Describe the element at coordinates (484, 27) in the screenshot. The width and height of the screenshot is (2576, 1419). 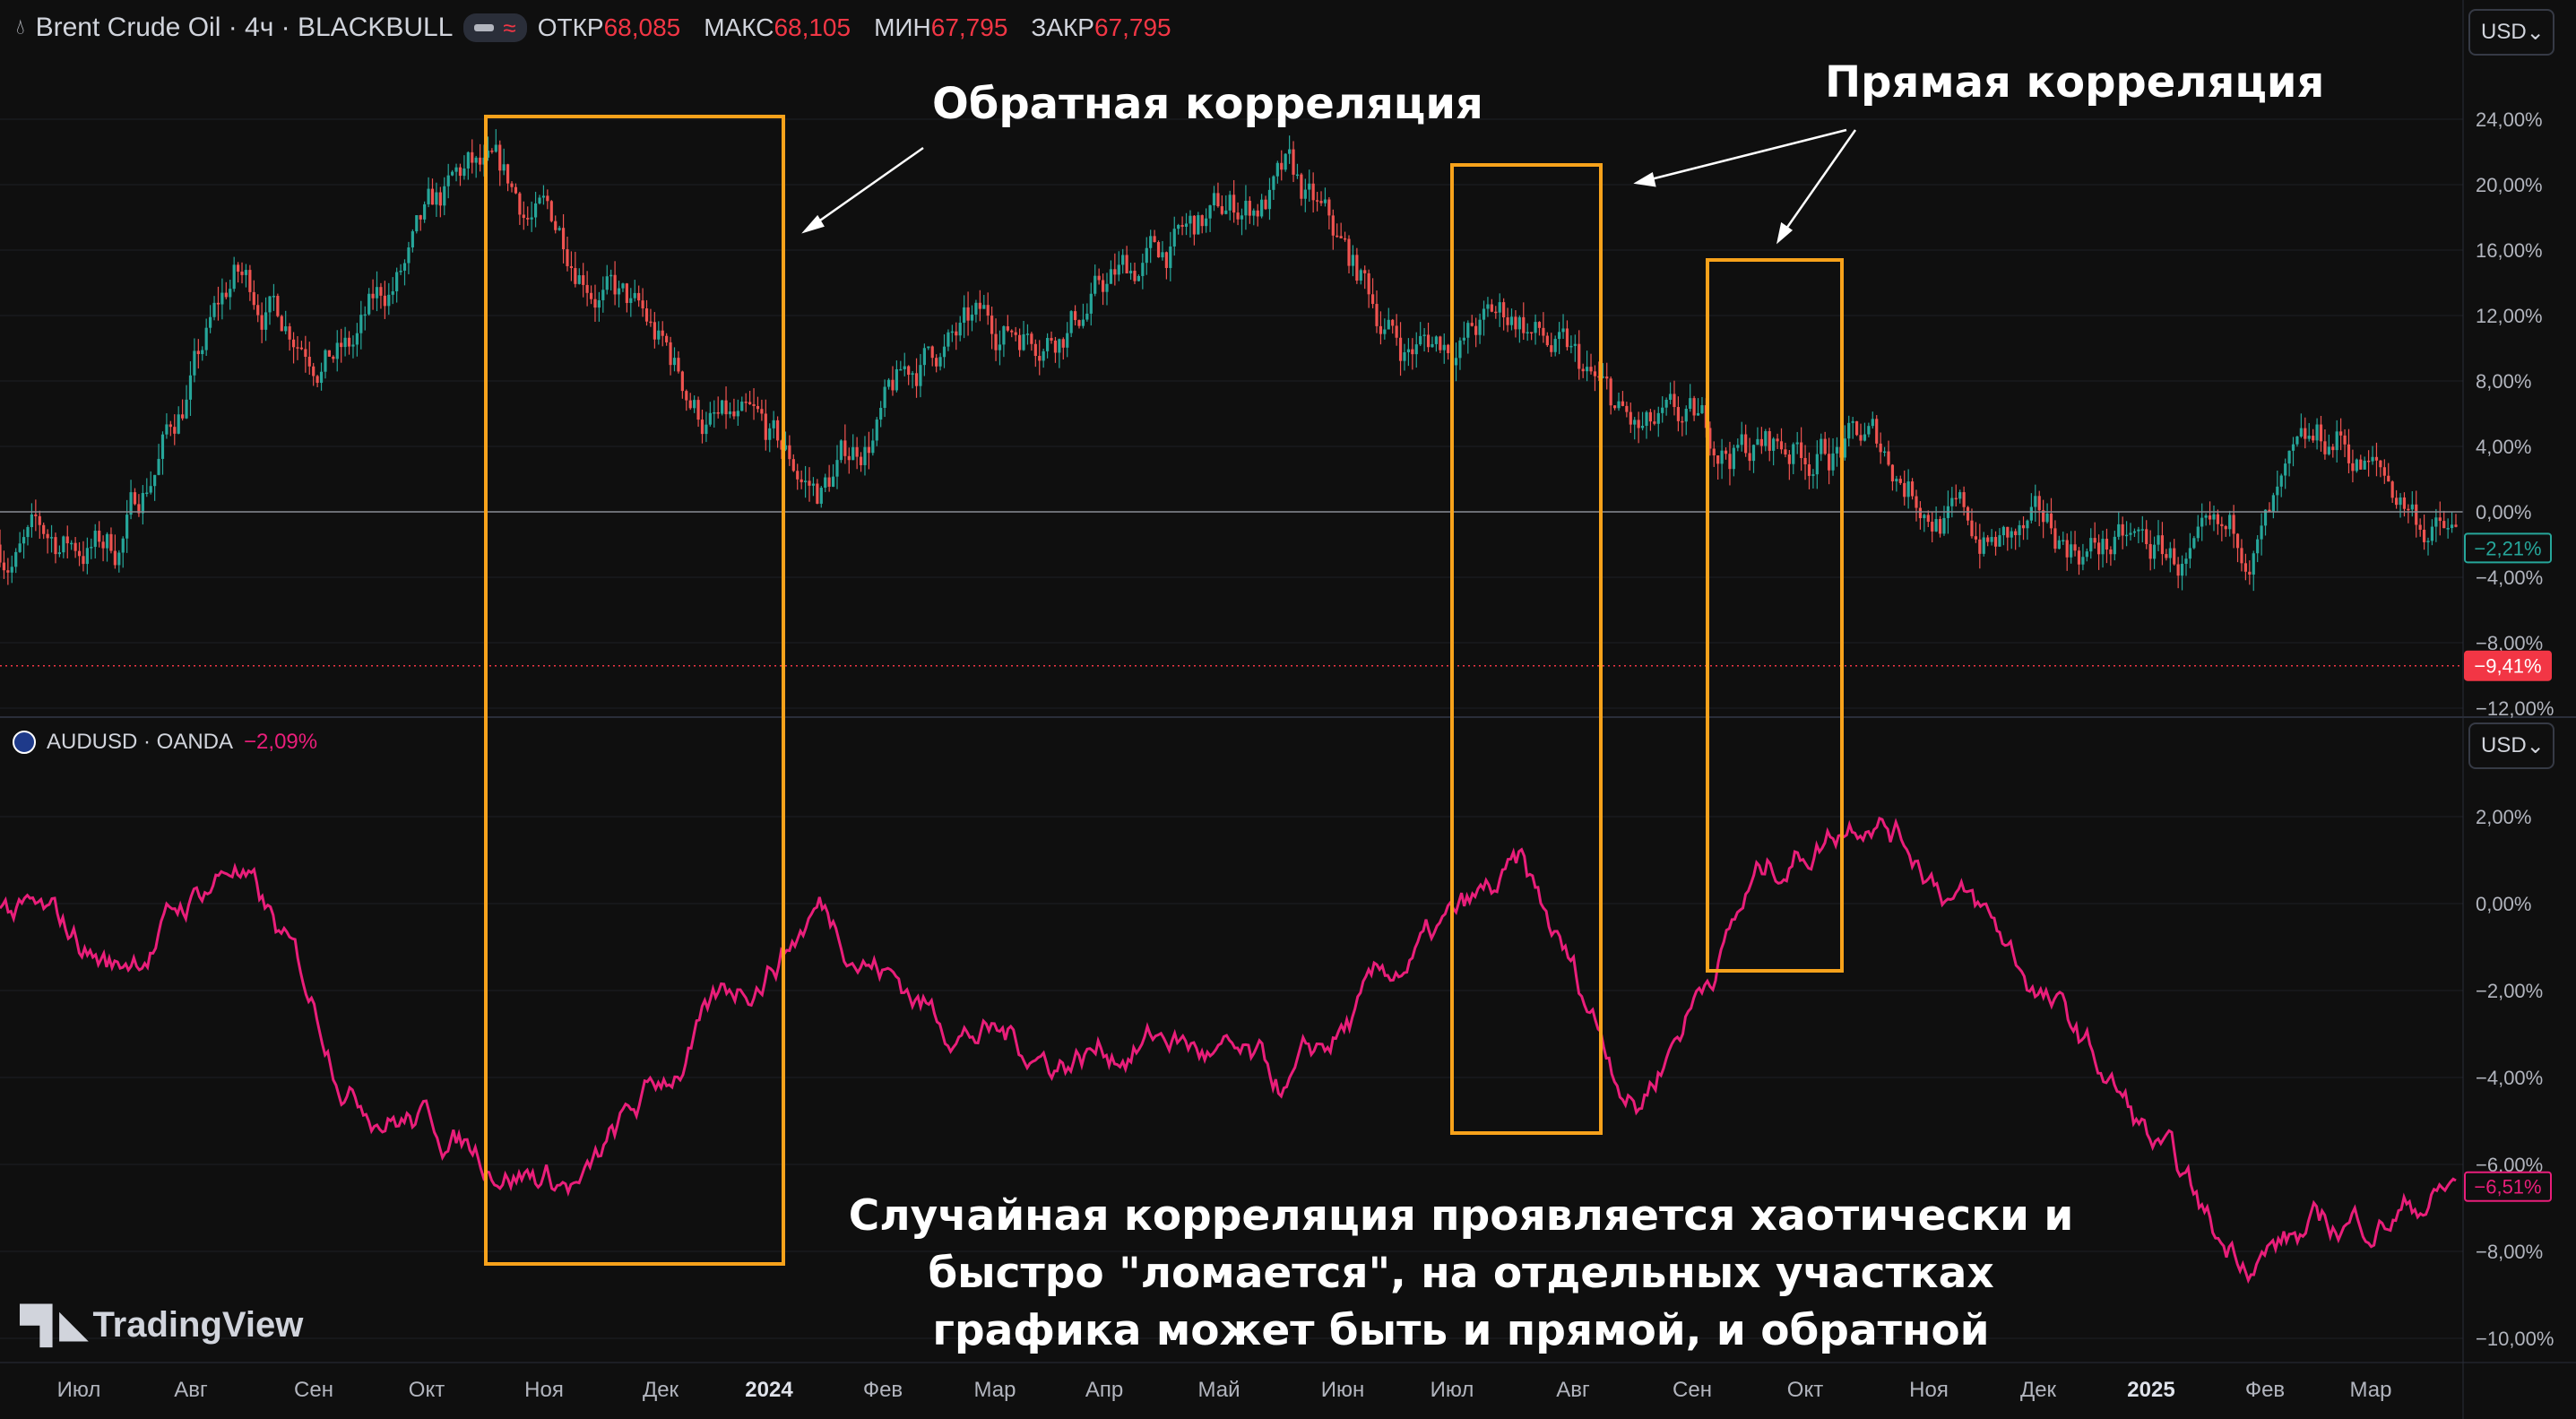
I see `hide-series-icon` at that location.